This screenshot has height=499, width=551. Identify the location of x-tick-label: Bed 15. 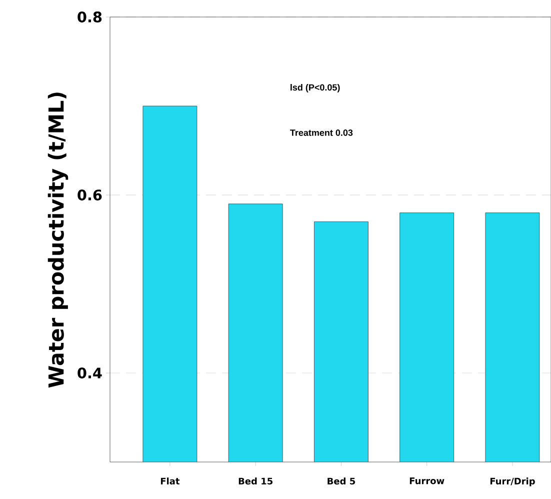
(255, 481).